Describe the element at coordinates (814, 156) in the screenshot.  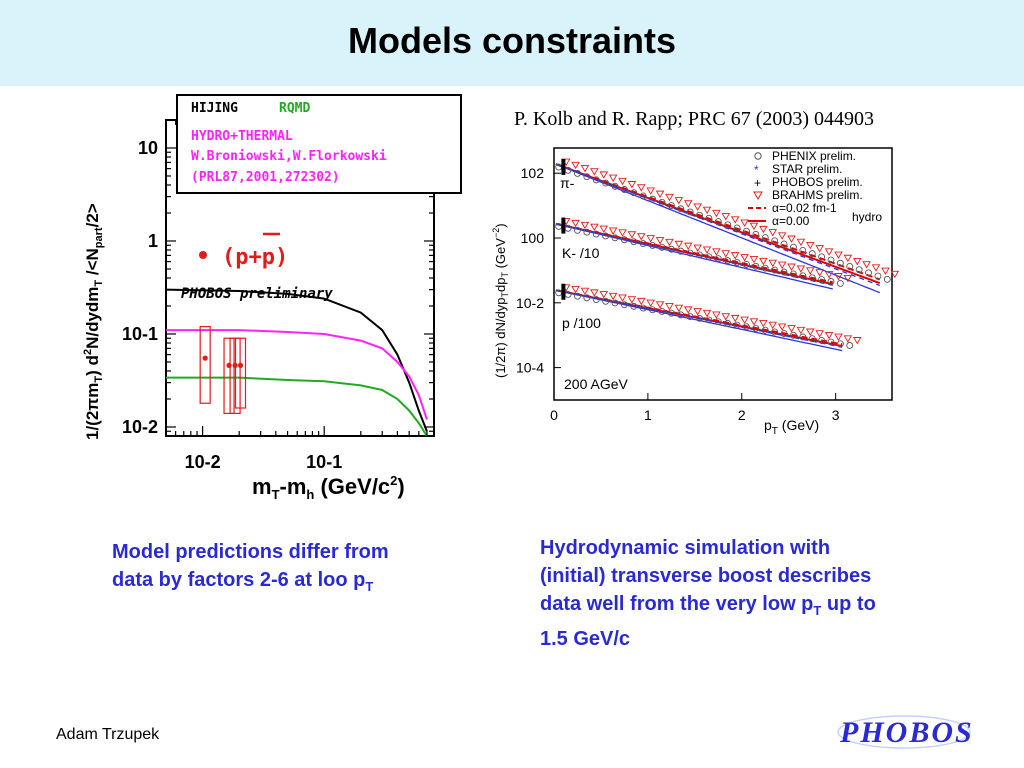
I see `legend-entry: PHENIX prelim.` at that location.